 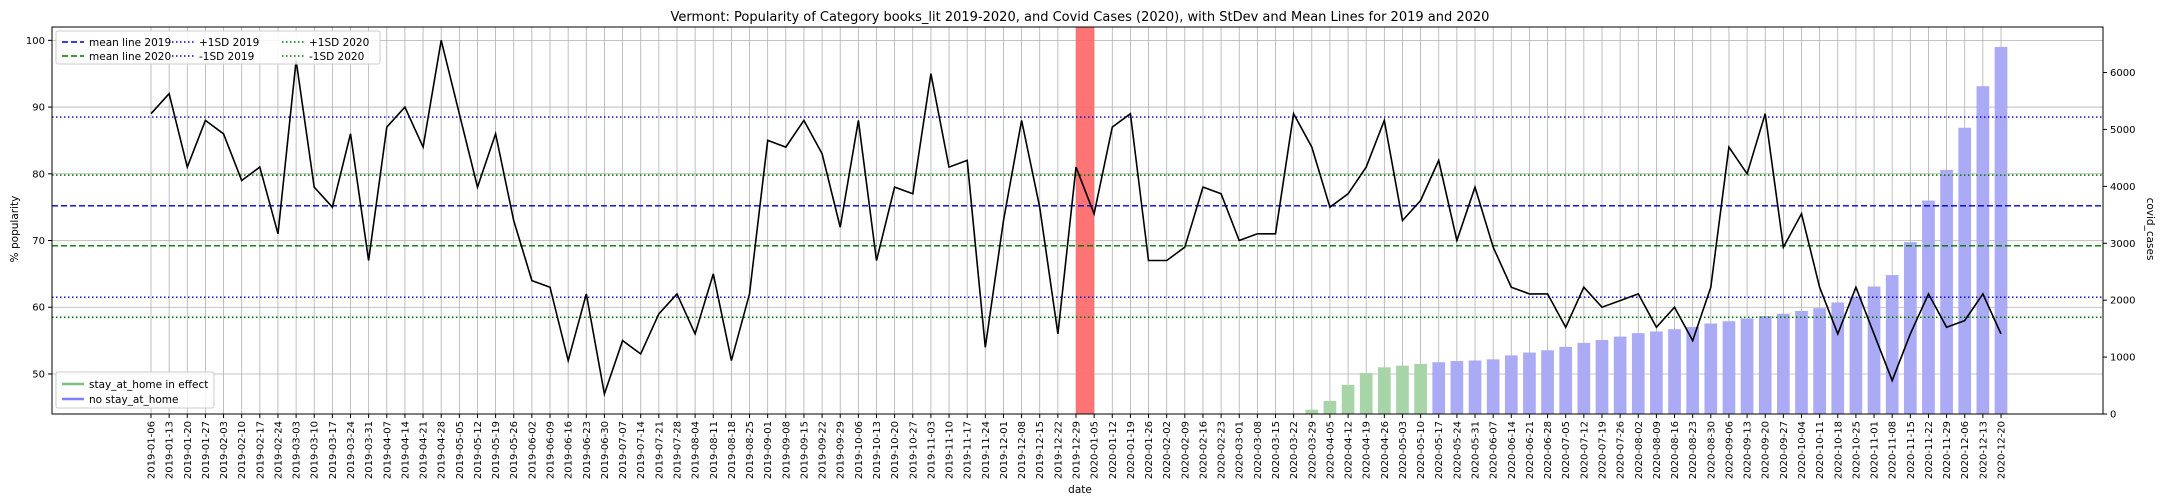 I want to click on legend-label: mean line 2019, so click(x=130, y=43).